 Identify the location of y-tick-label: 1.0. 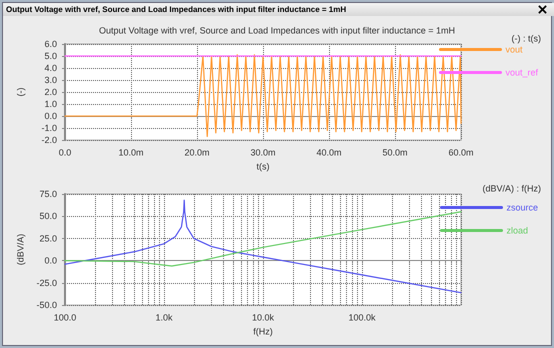
(50, 104).